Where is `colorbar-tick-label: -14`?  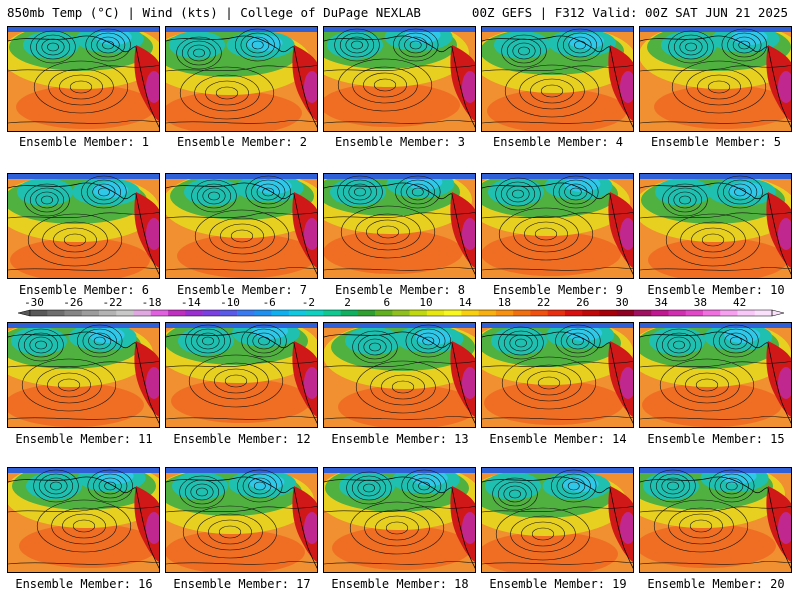 colorbar-tick-label: -14 is located at coordinates (191, 302).